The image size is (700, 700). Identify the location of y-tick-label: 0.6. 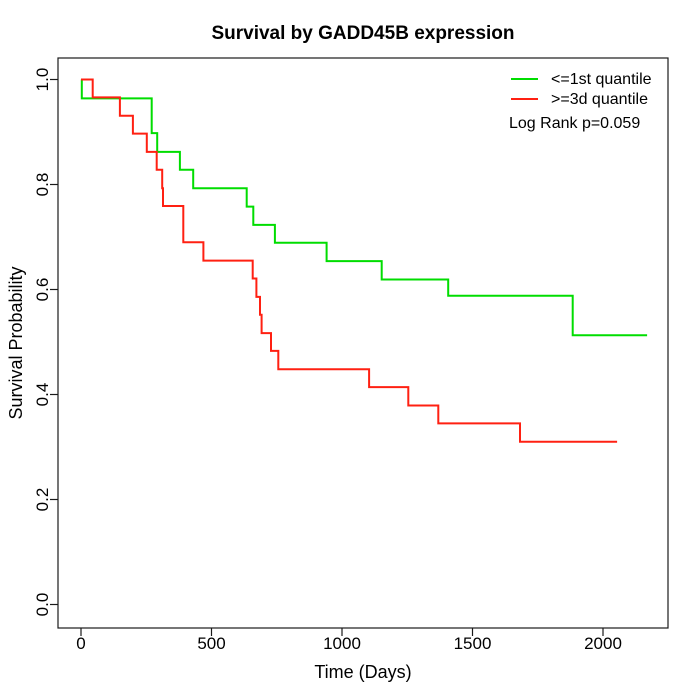
(42, 290).